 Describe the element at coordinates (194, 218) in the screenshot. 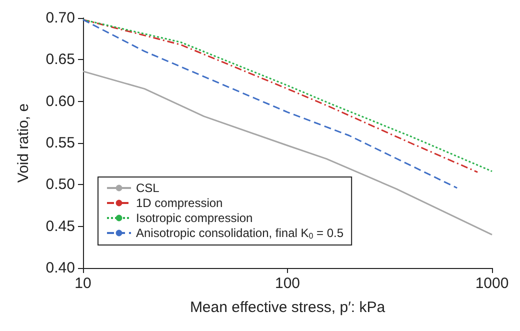

I see `legend-label: Isotropic compression` at that location.